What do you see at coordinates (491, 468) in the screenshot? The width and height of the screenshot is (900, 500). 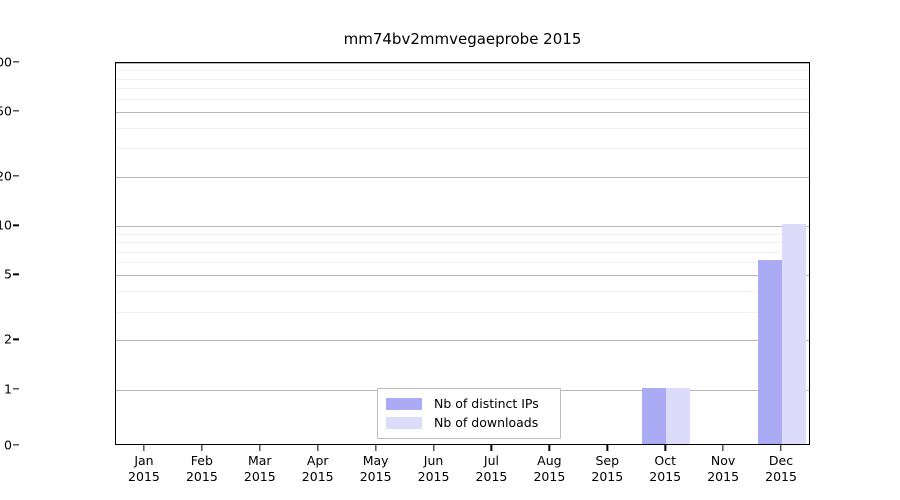 I see `x-axis-tick-label: Jul 2015` at bounding box center [491, 468].